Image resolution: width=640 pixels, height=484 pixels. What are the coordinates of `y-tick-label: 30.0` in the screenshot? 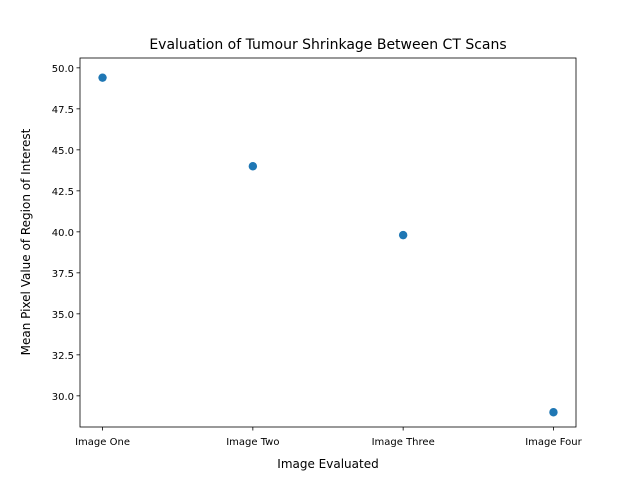 It's located at (63, 397).